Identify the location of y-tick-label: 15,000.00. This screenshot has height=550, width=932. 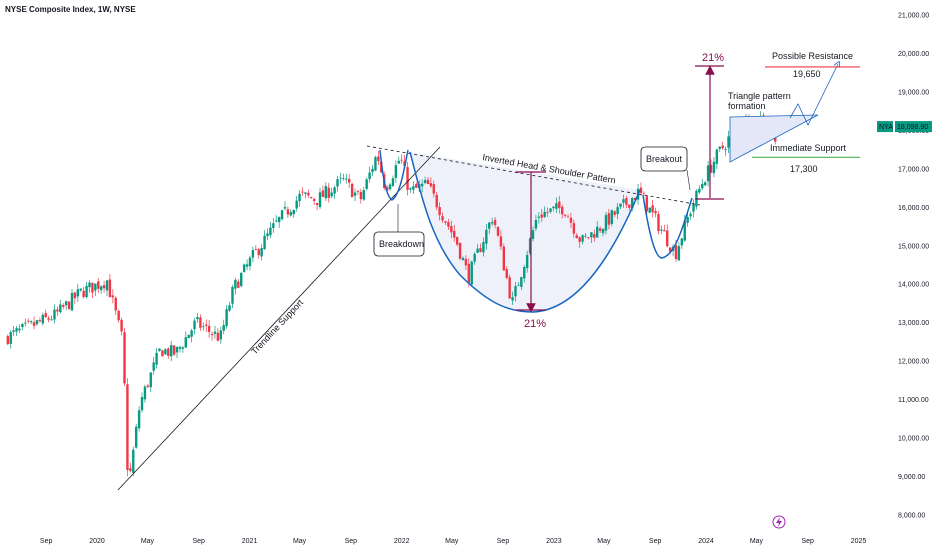
(913, 246).